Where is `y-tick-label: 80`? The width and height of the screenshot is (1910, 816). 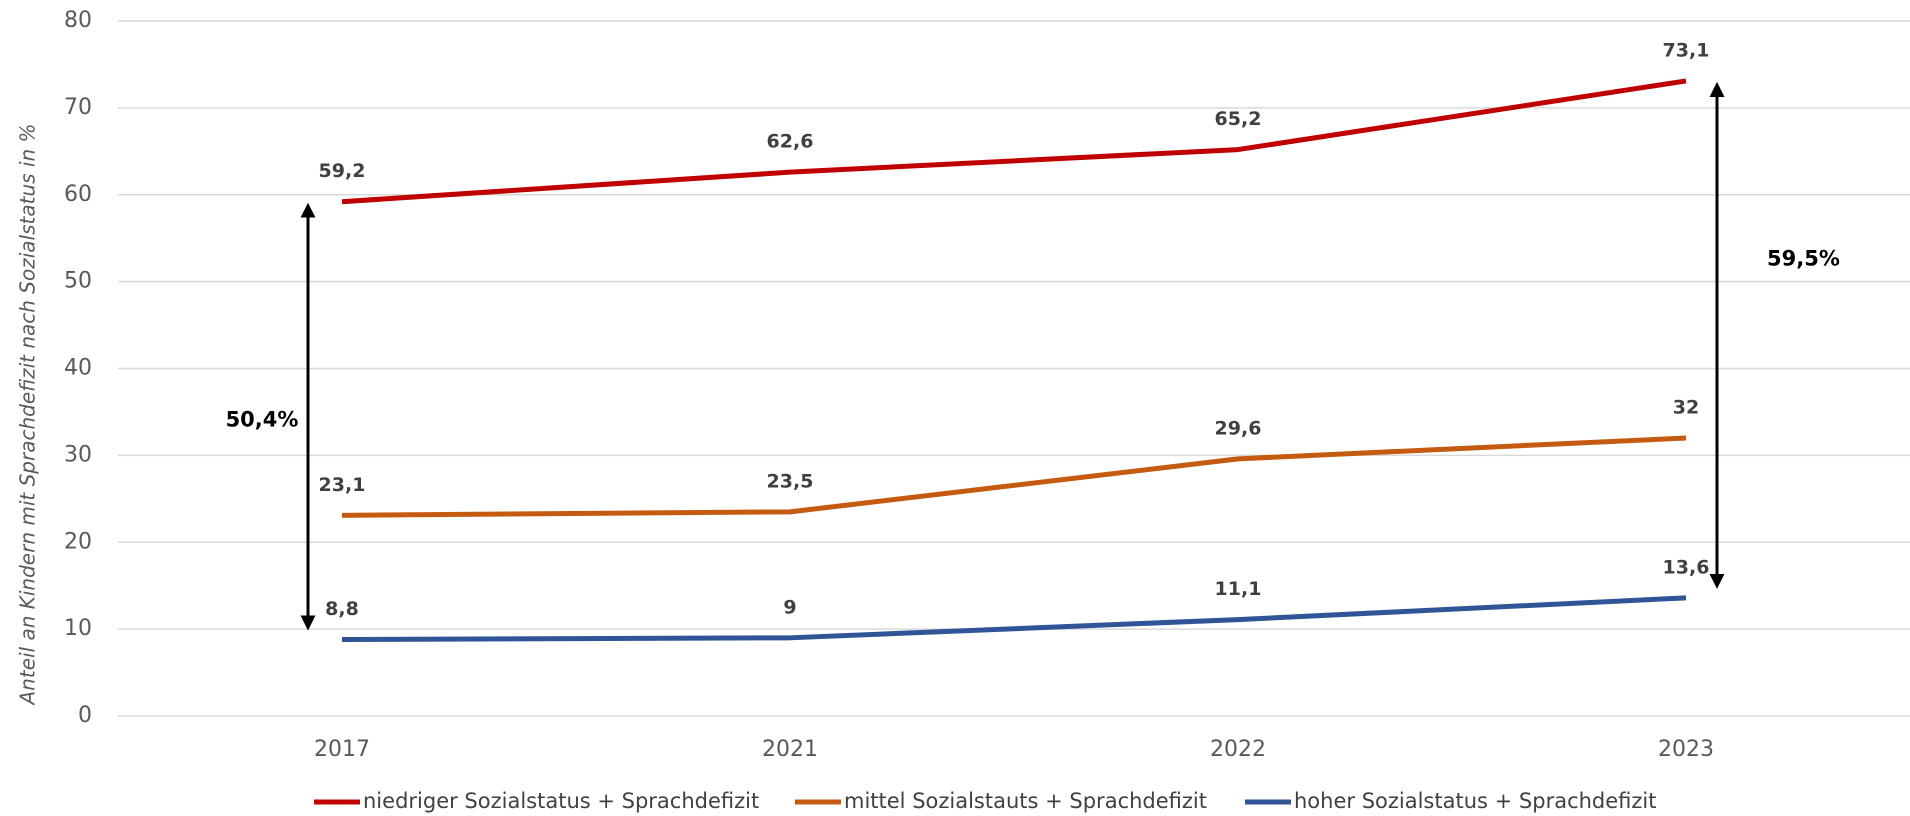 y-tick-label: 80 is located at coordinates (78, 20).